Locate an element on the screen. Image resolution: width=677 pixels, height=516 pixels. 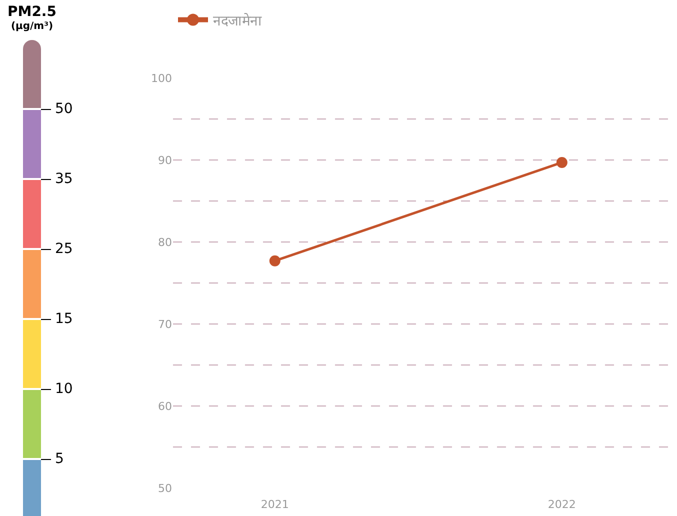
text: 5 is located at coordinates (59, 459).